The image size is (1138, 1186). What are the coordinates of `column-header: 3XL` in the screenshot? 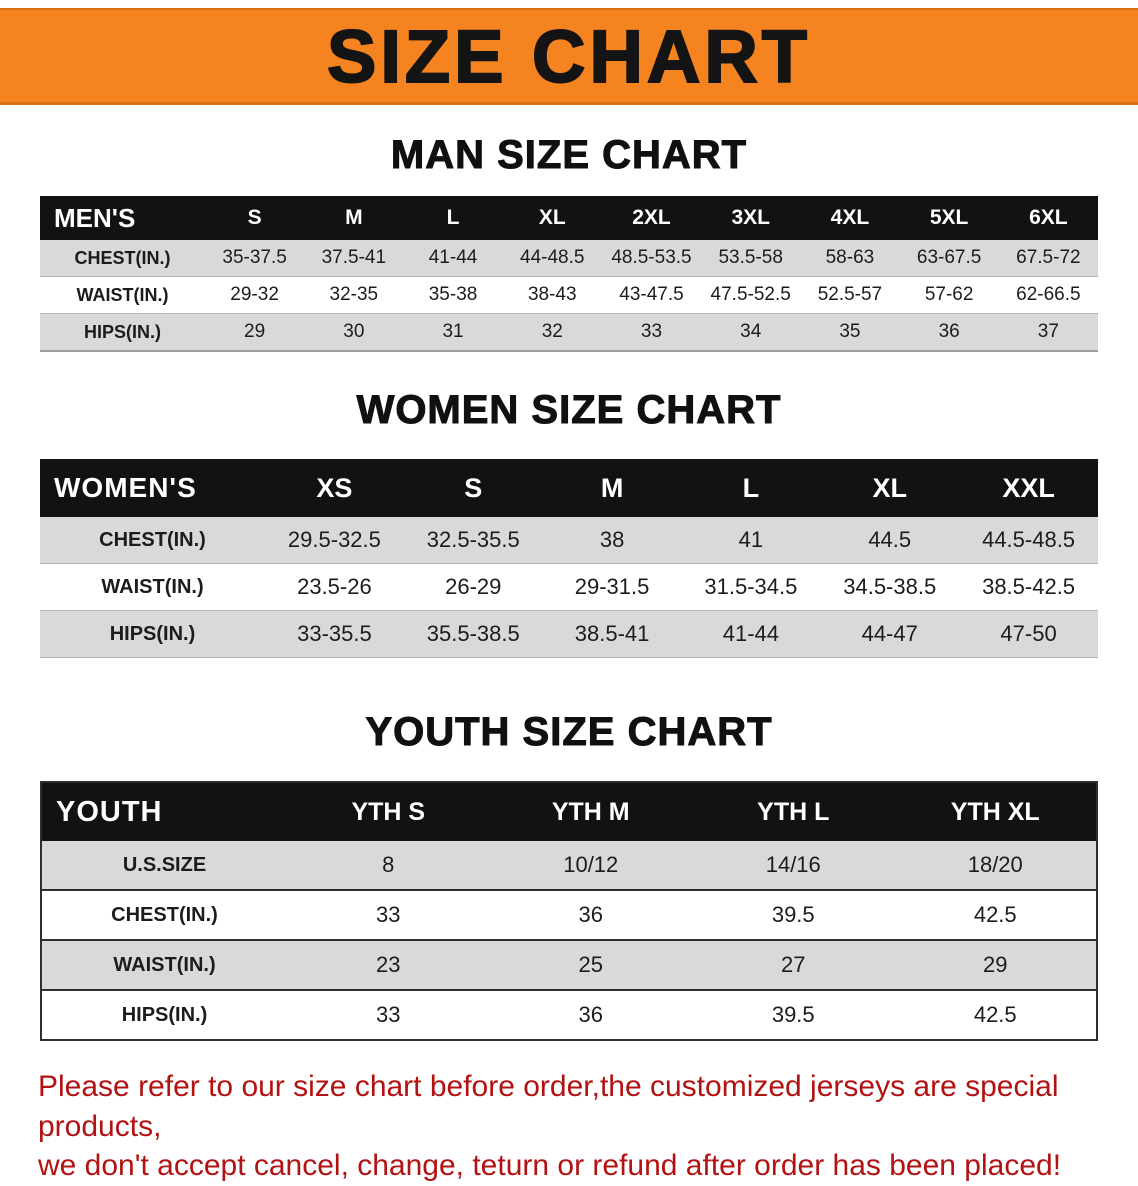 It's located at (751, 218).